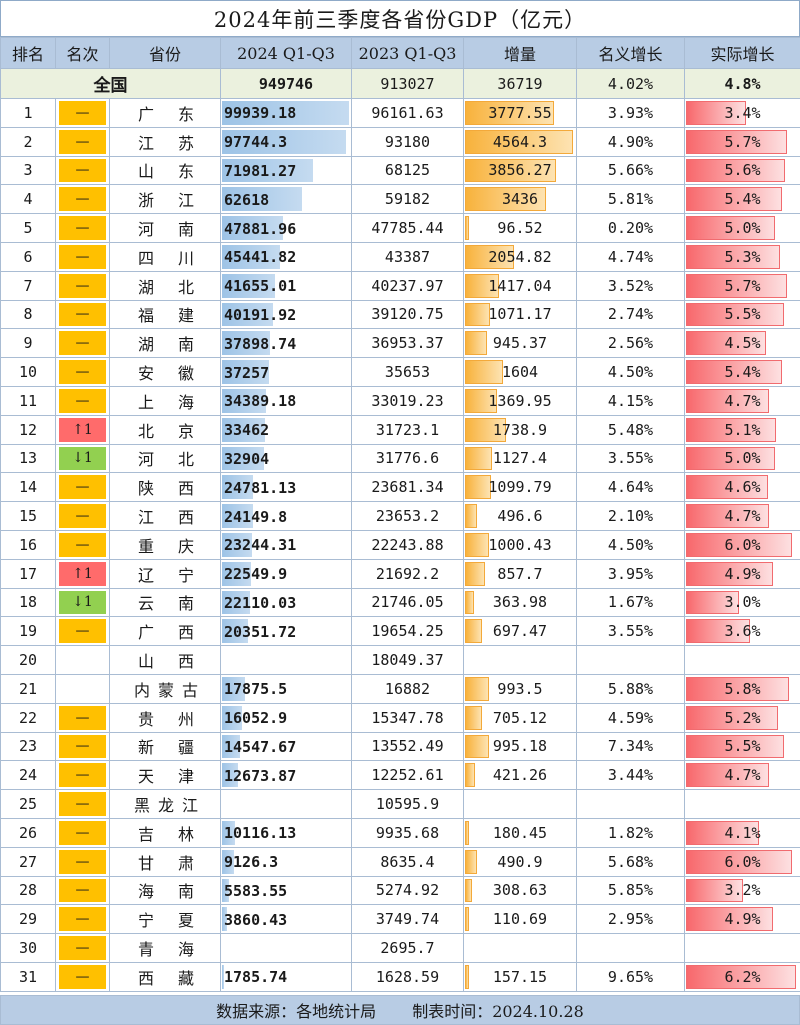  Describe the element at coordinates (520, 170) in the screenshot. I see `increase-value: 3856.27` at that location.